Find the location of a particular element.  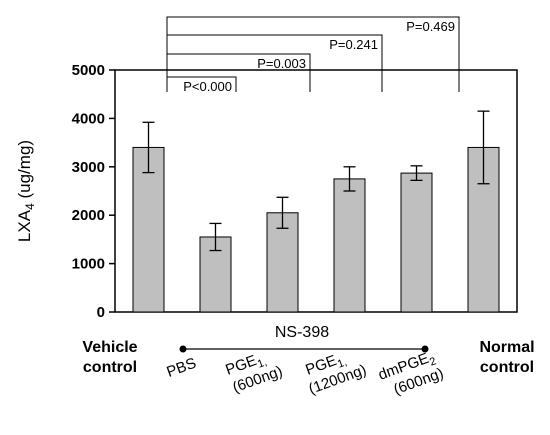

significance-brackets: P<0.000 P=0.003 P=0.241 P=0.469 is located at coordinates (313, 55).